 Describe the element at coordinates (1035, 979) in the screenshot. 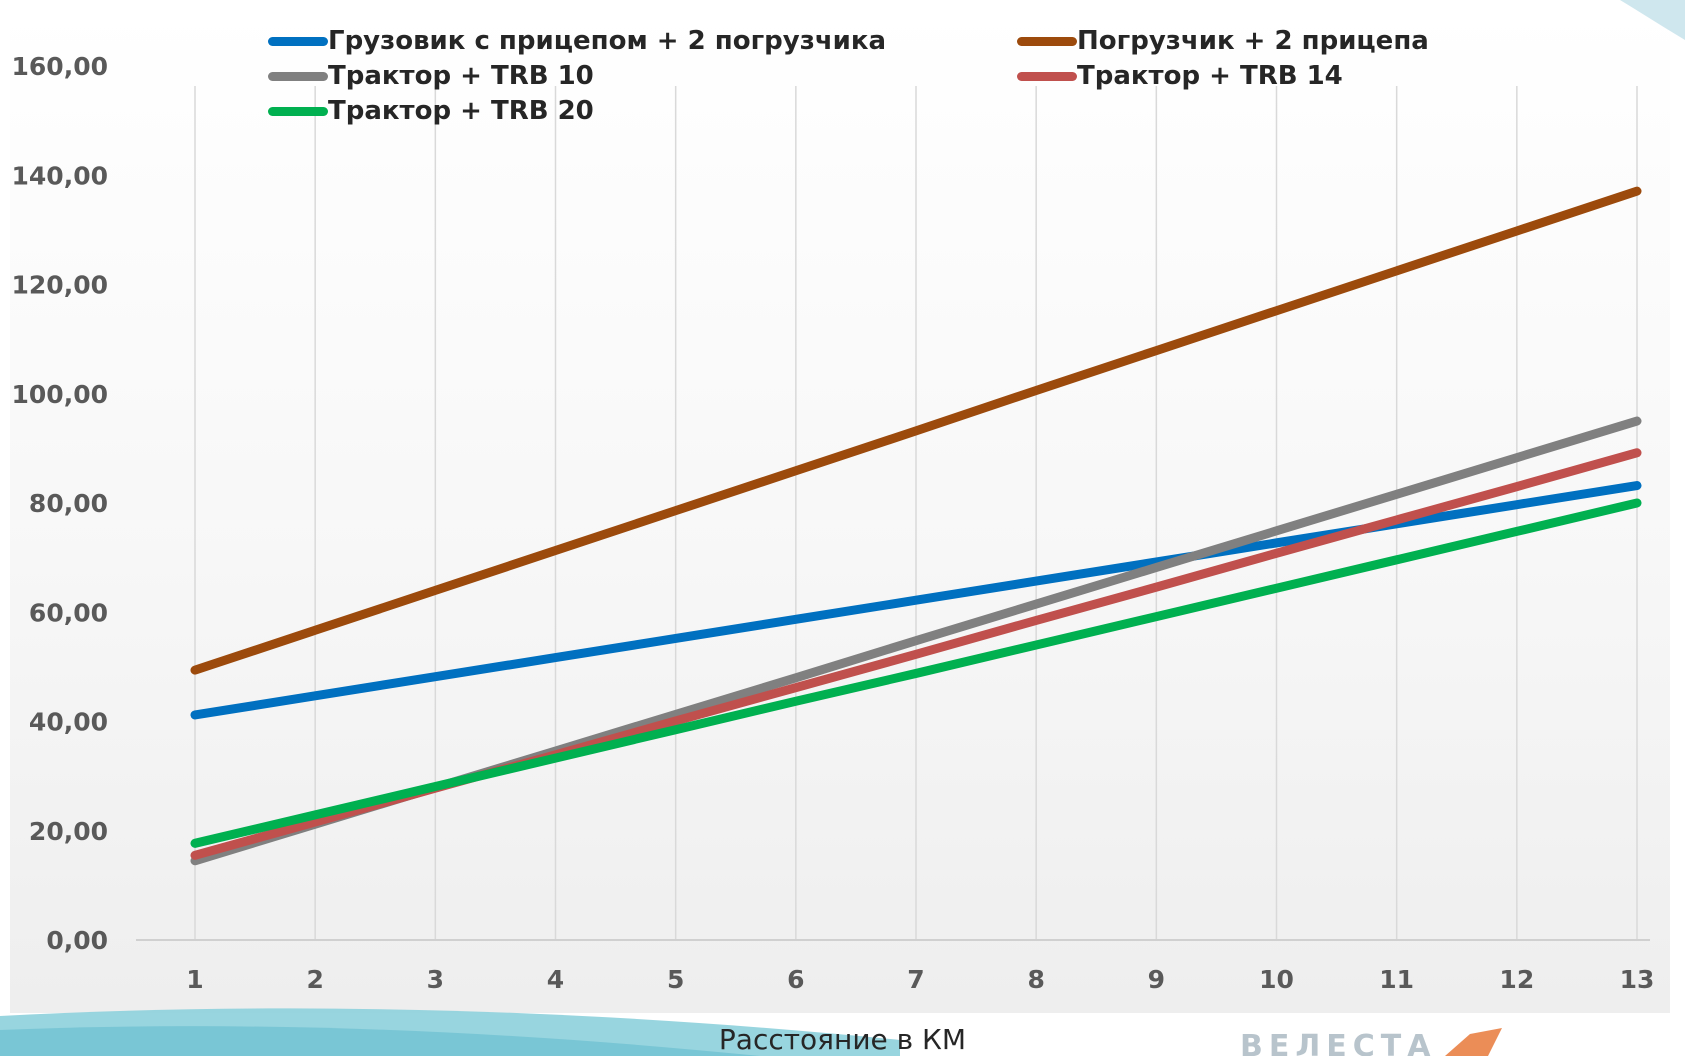

I see `x-tick-label: 8` at that location.